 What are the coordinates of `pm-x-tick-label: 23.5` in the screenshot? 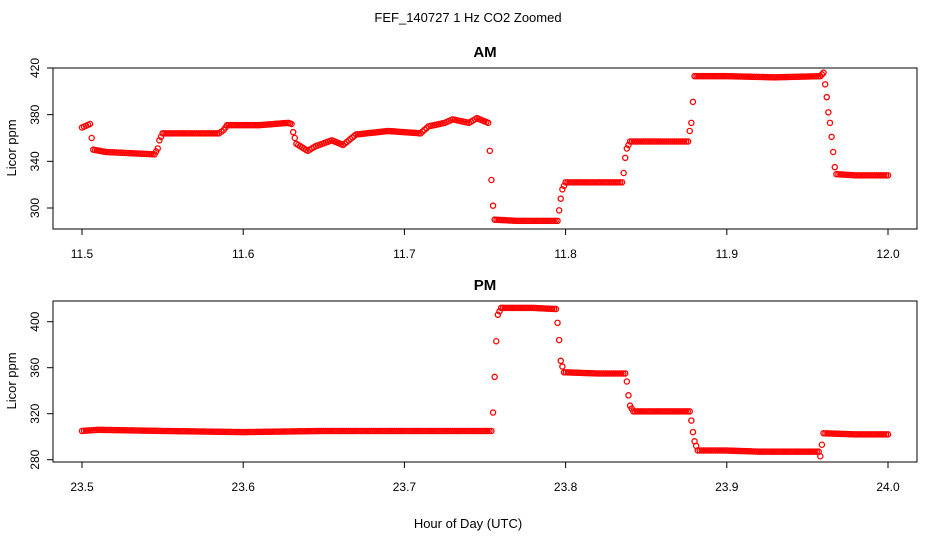 It's located at (82, 487).